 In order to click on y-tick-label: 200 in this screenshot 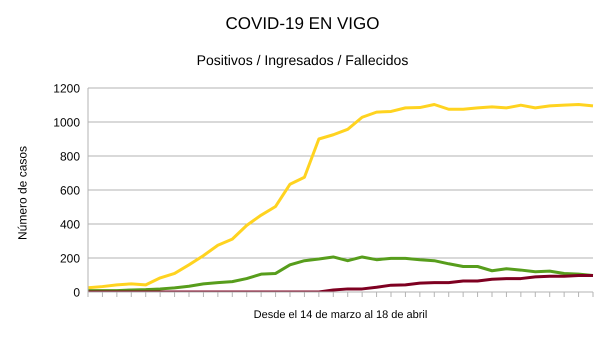, I will do `click(70, 258)`.